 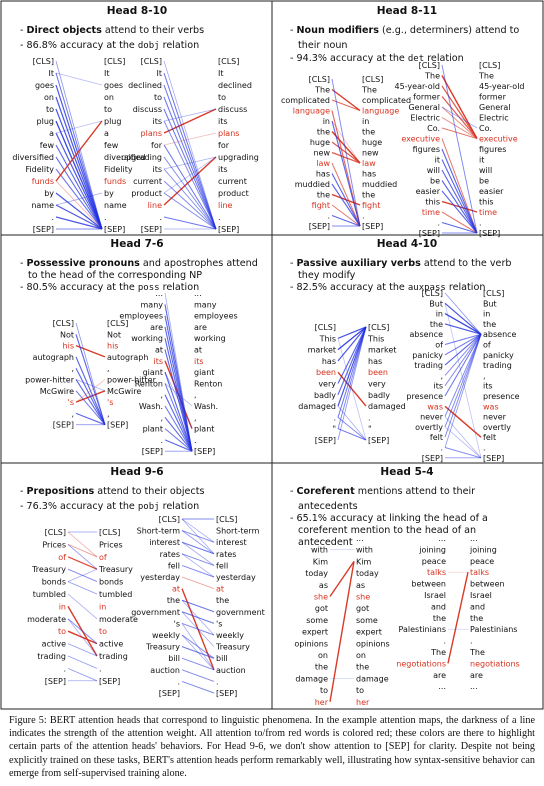 What do you see at coordinates (111, 582) in the screenshot?
I see `token-right-bonds: bonds` at bounding box center [111, 582].